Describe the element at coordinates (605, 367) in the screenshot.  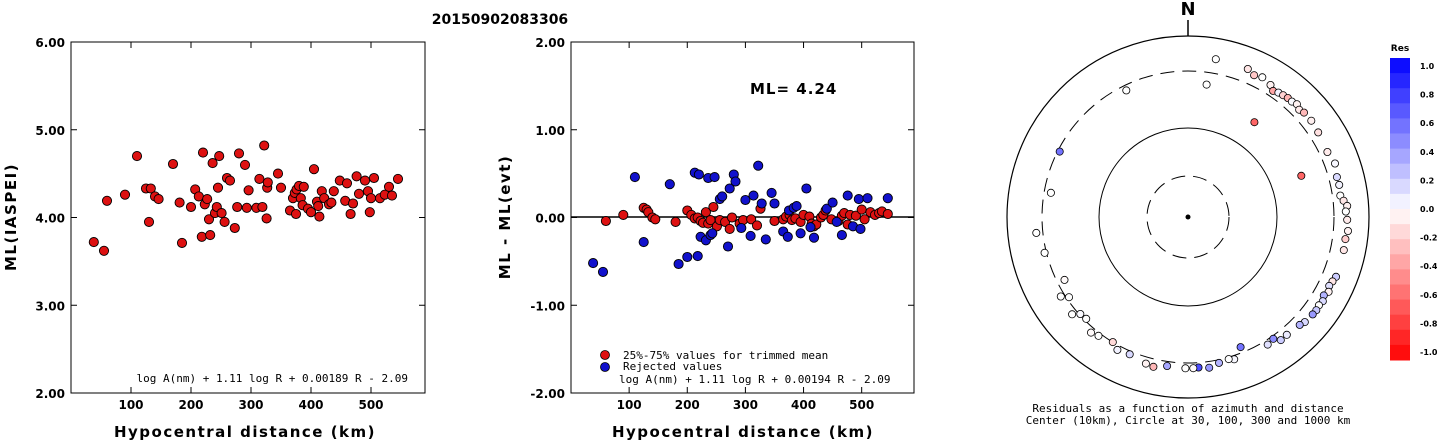
I see `legend-marker-rejected` at that location.